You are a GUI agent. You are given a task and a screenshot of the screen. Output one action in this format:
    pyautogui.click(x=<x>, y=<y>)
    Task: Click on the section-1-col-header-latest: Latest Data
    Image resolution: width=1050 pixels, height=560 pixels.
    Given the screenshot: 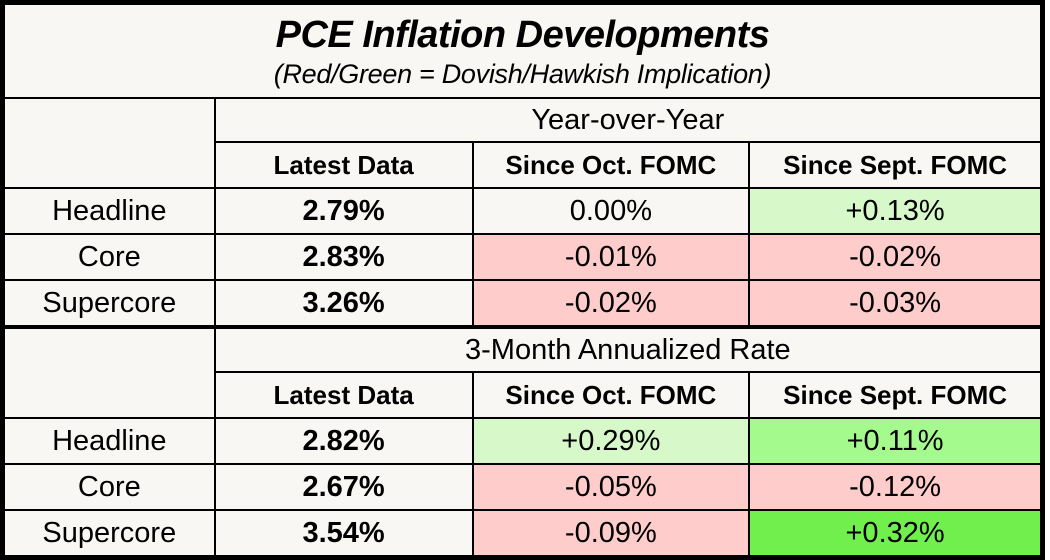 What is the action you would take?
    pyautogui.click(x=343, y=165)
    